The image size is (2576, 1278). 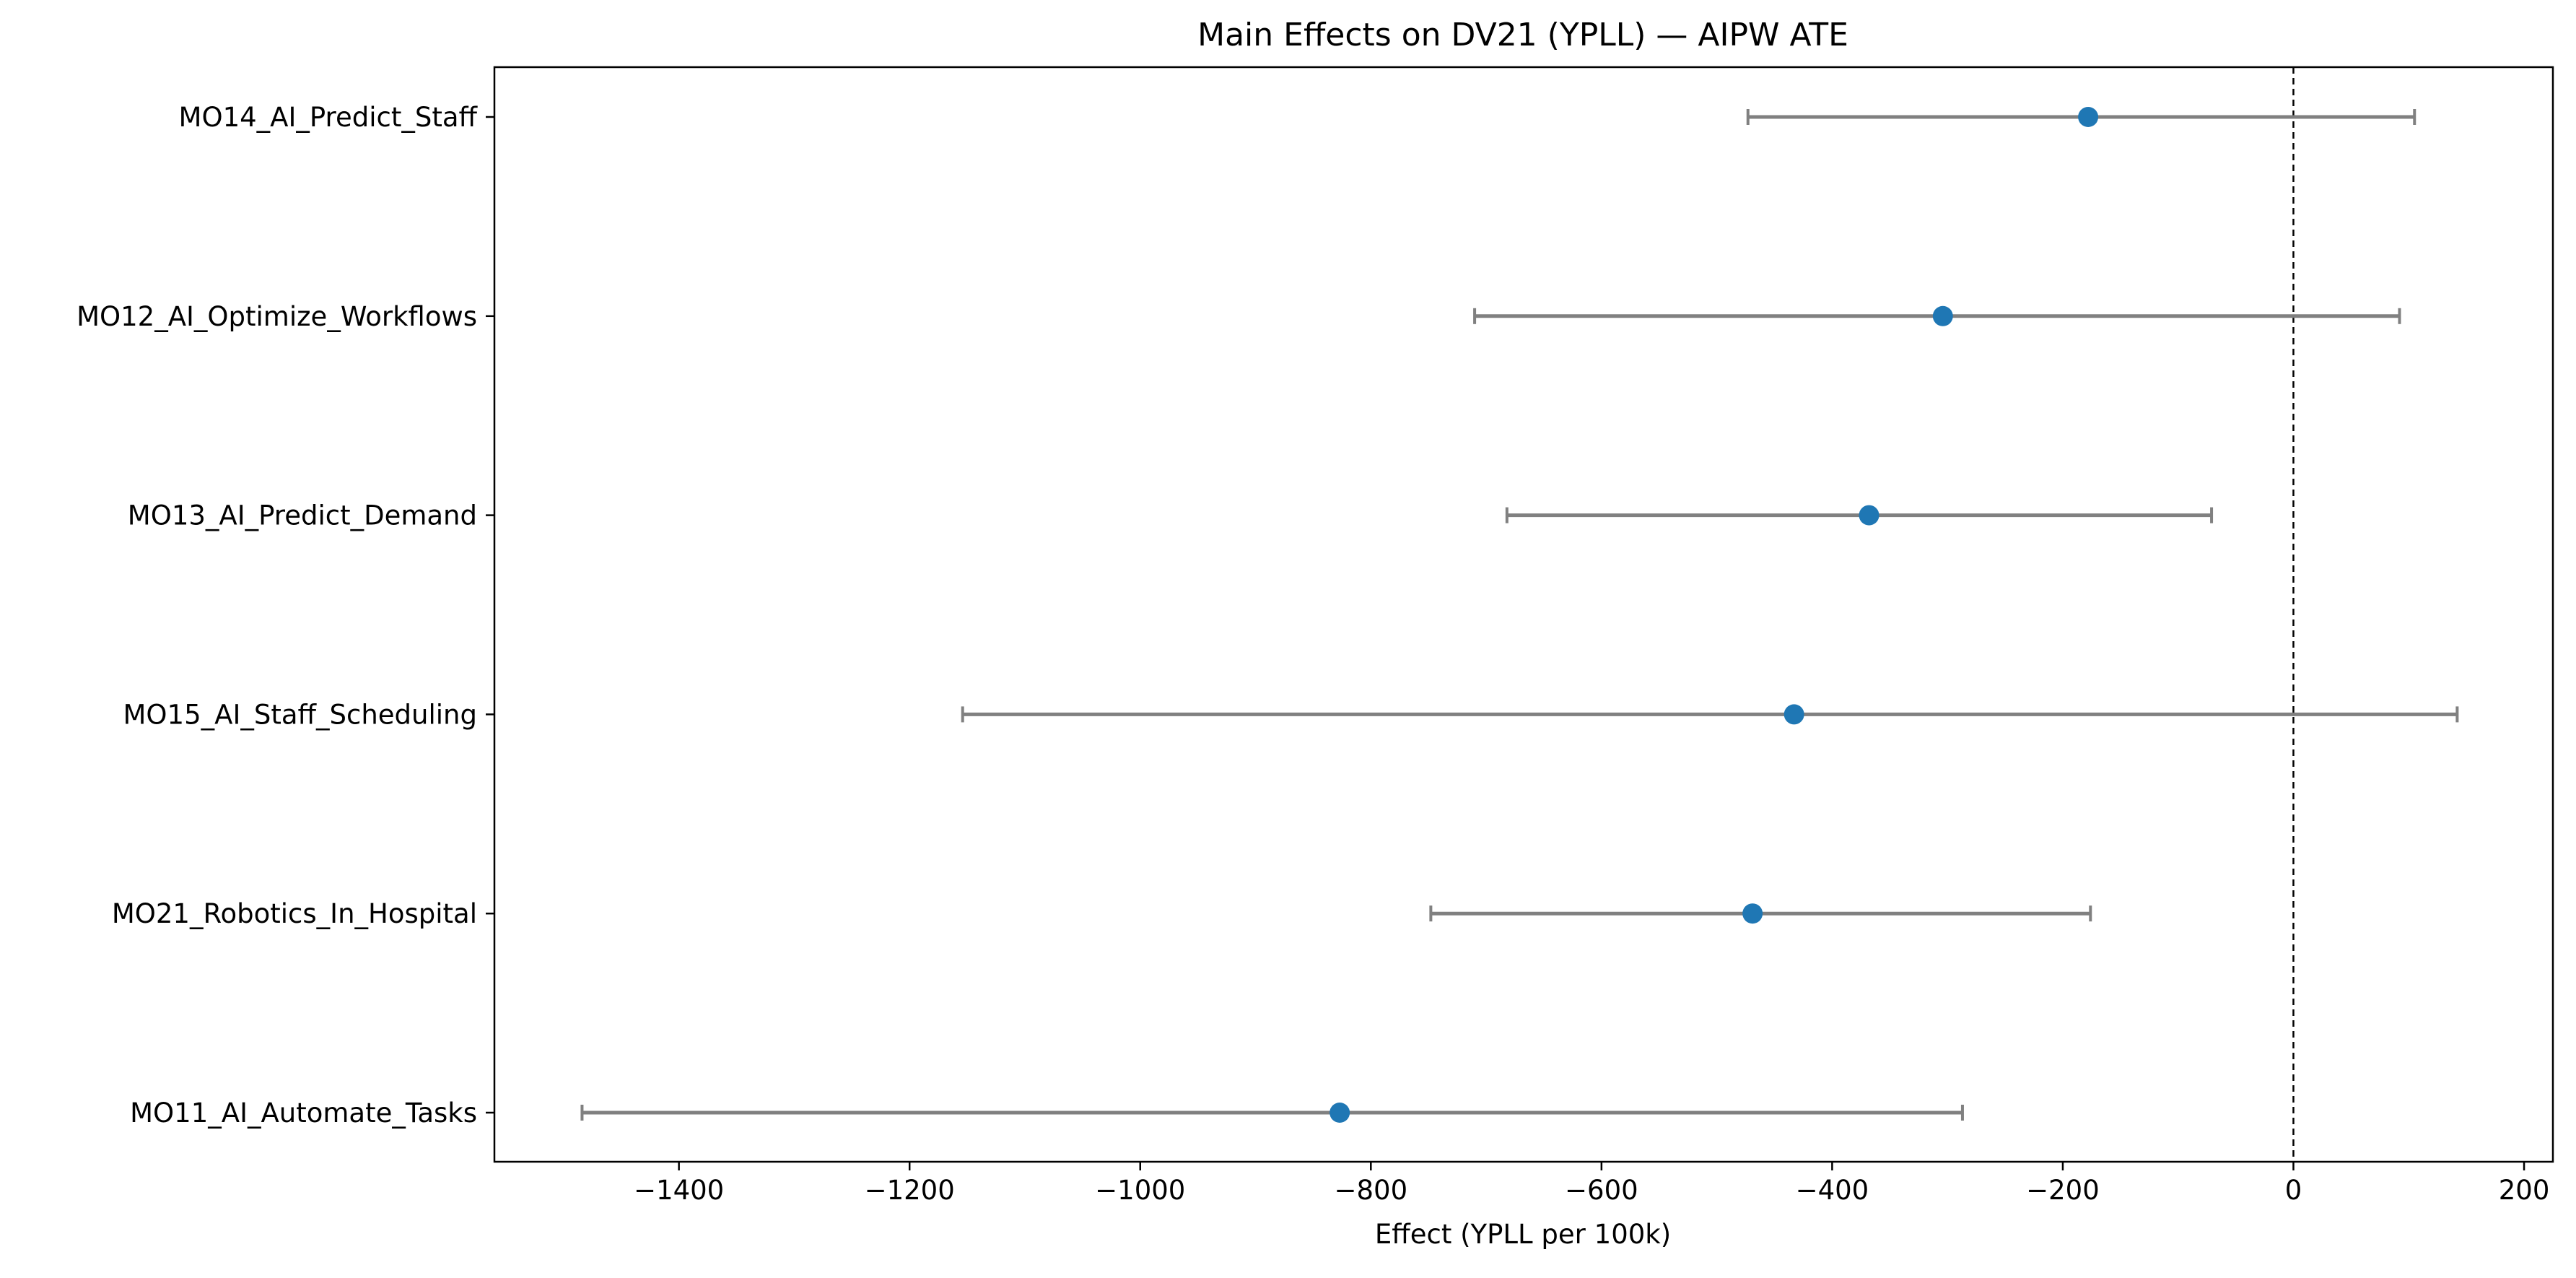 What do you see at coordinates (1523, 1234) in the screenshot?
I see `x-axis-label: Effect (YPLL per 100k)` at bounding box center [1523, 1234].